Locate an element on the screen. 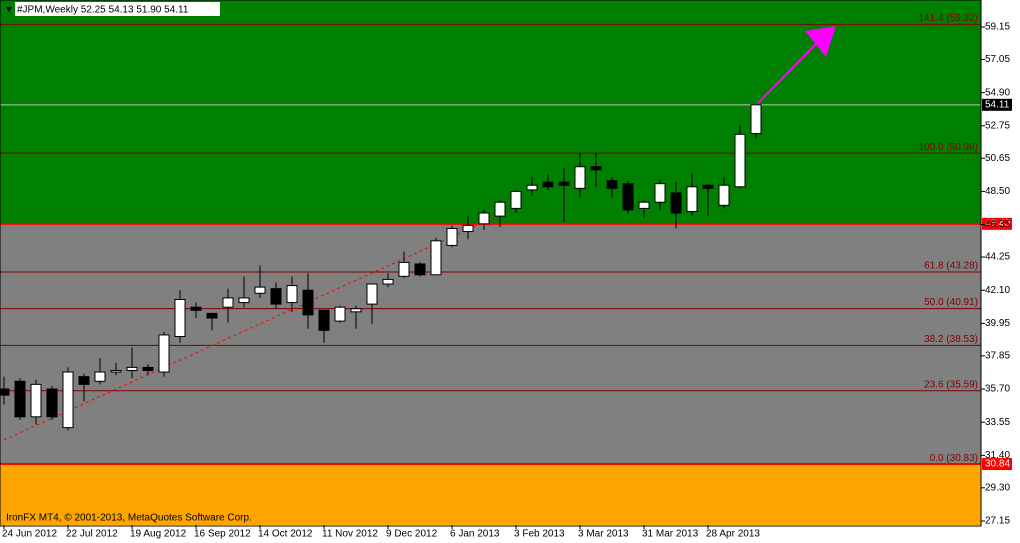 The image size is (1020, 543). y-tick-label: 50.65 is located at coordinates (997, 158).